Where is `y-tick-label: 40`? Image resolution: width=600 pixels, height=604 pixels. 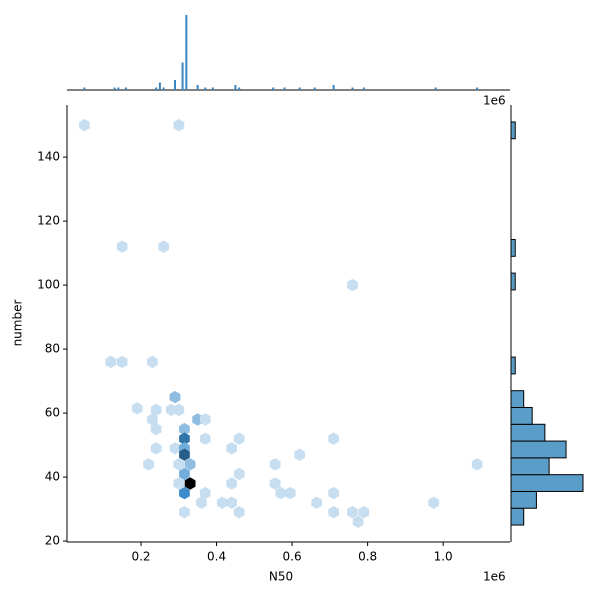 y-tick-label: 40 is located at coordinates (52, 477).